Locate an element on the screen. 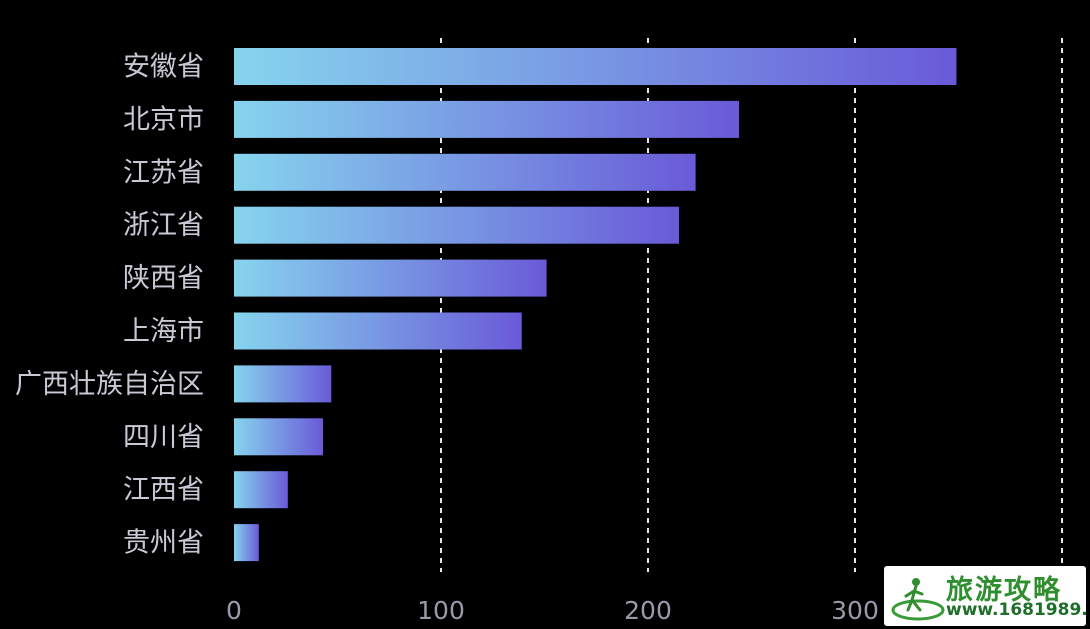 The width and height of the screenshot is (1090, 629). category-label: 北京市 is located at coordinates (163, 119).